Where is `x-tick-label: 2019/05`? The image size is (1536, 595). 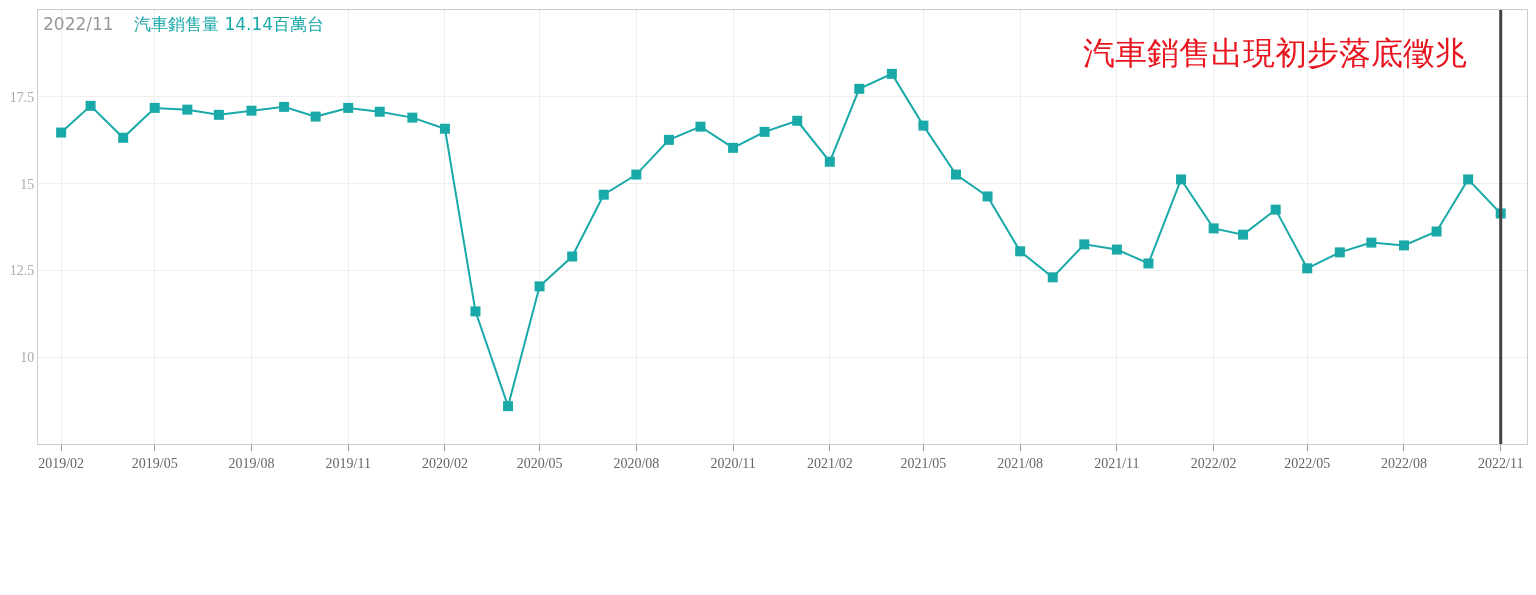 x-tick-label: 2019/05 is located at coordinates (154, 463).